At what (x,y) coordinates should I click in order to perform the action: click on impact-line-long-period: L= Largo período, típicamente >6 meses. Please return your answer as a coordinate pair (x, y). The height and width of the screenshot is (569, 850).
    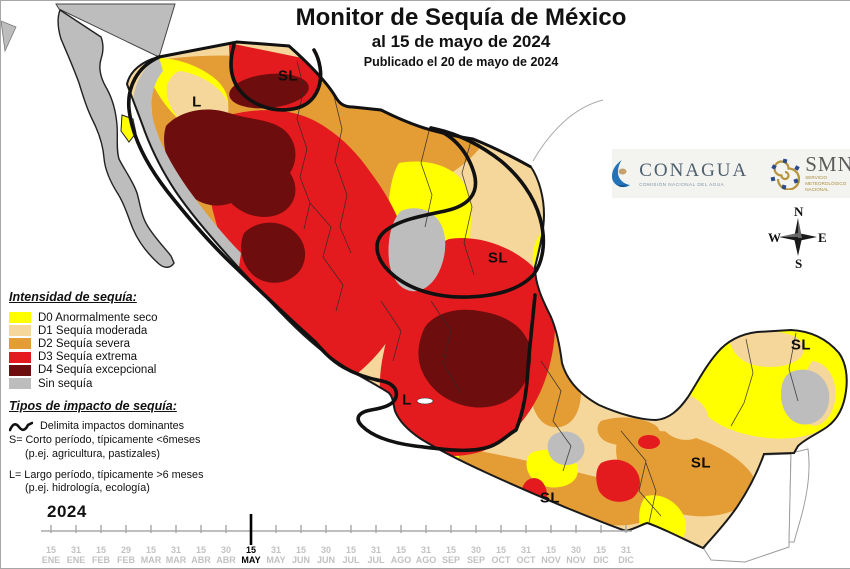
    Looking at the image, I should click on (106, 474).